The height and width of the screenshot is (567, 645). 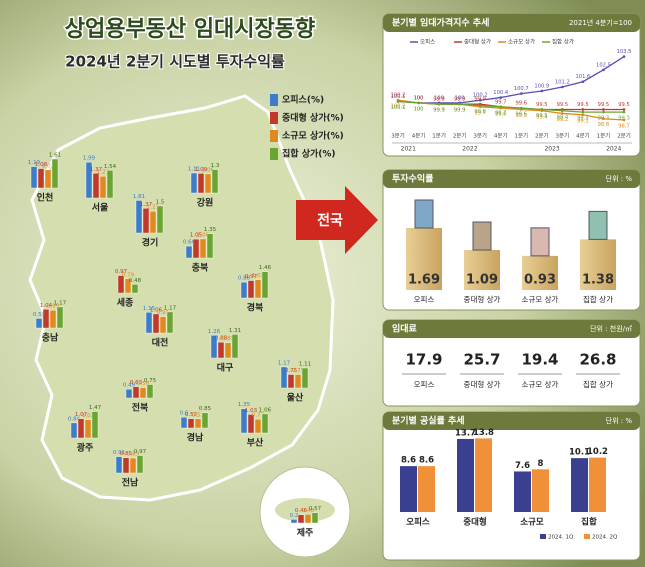 What do you see at coordinates (482, 236) in the screenshot?
I see `building-icon` at bounding box center [482, 236].